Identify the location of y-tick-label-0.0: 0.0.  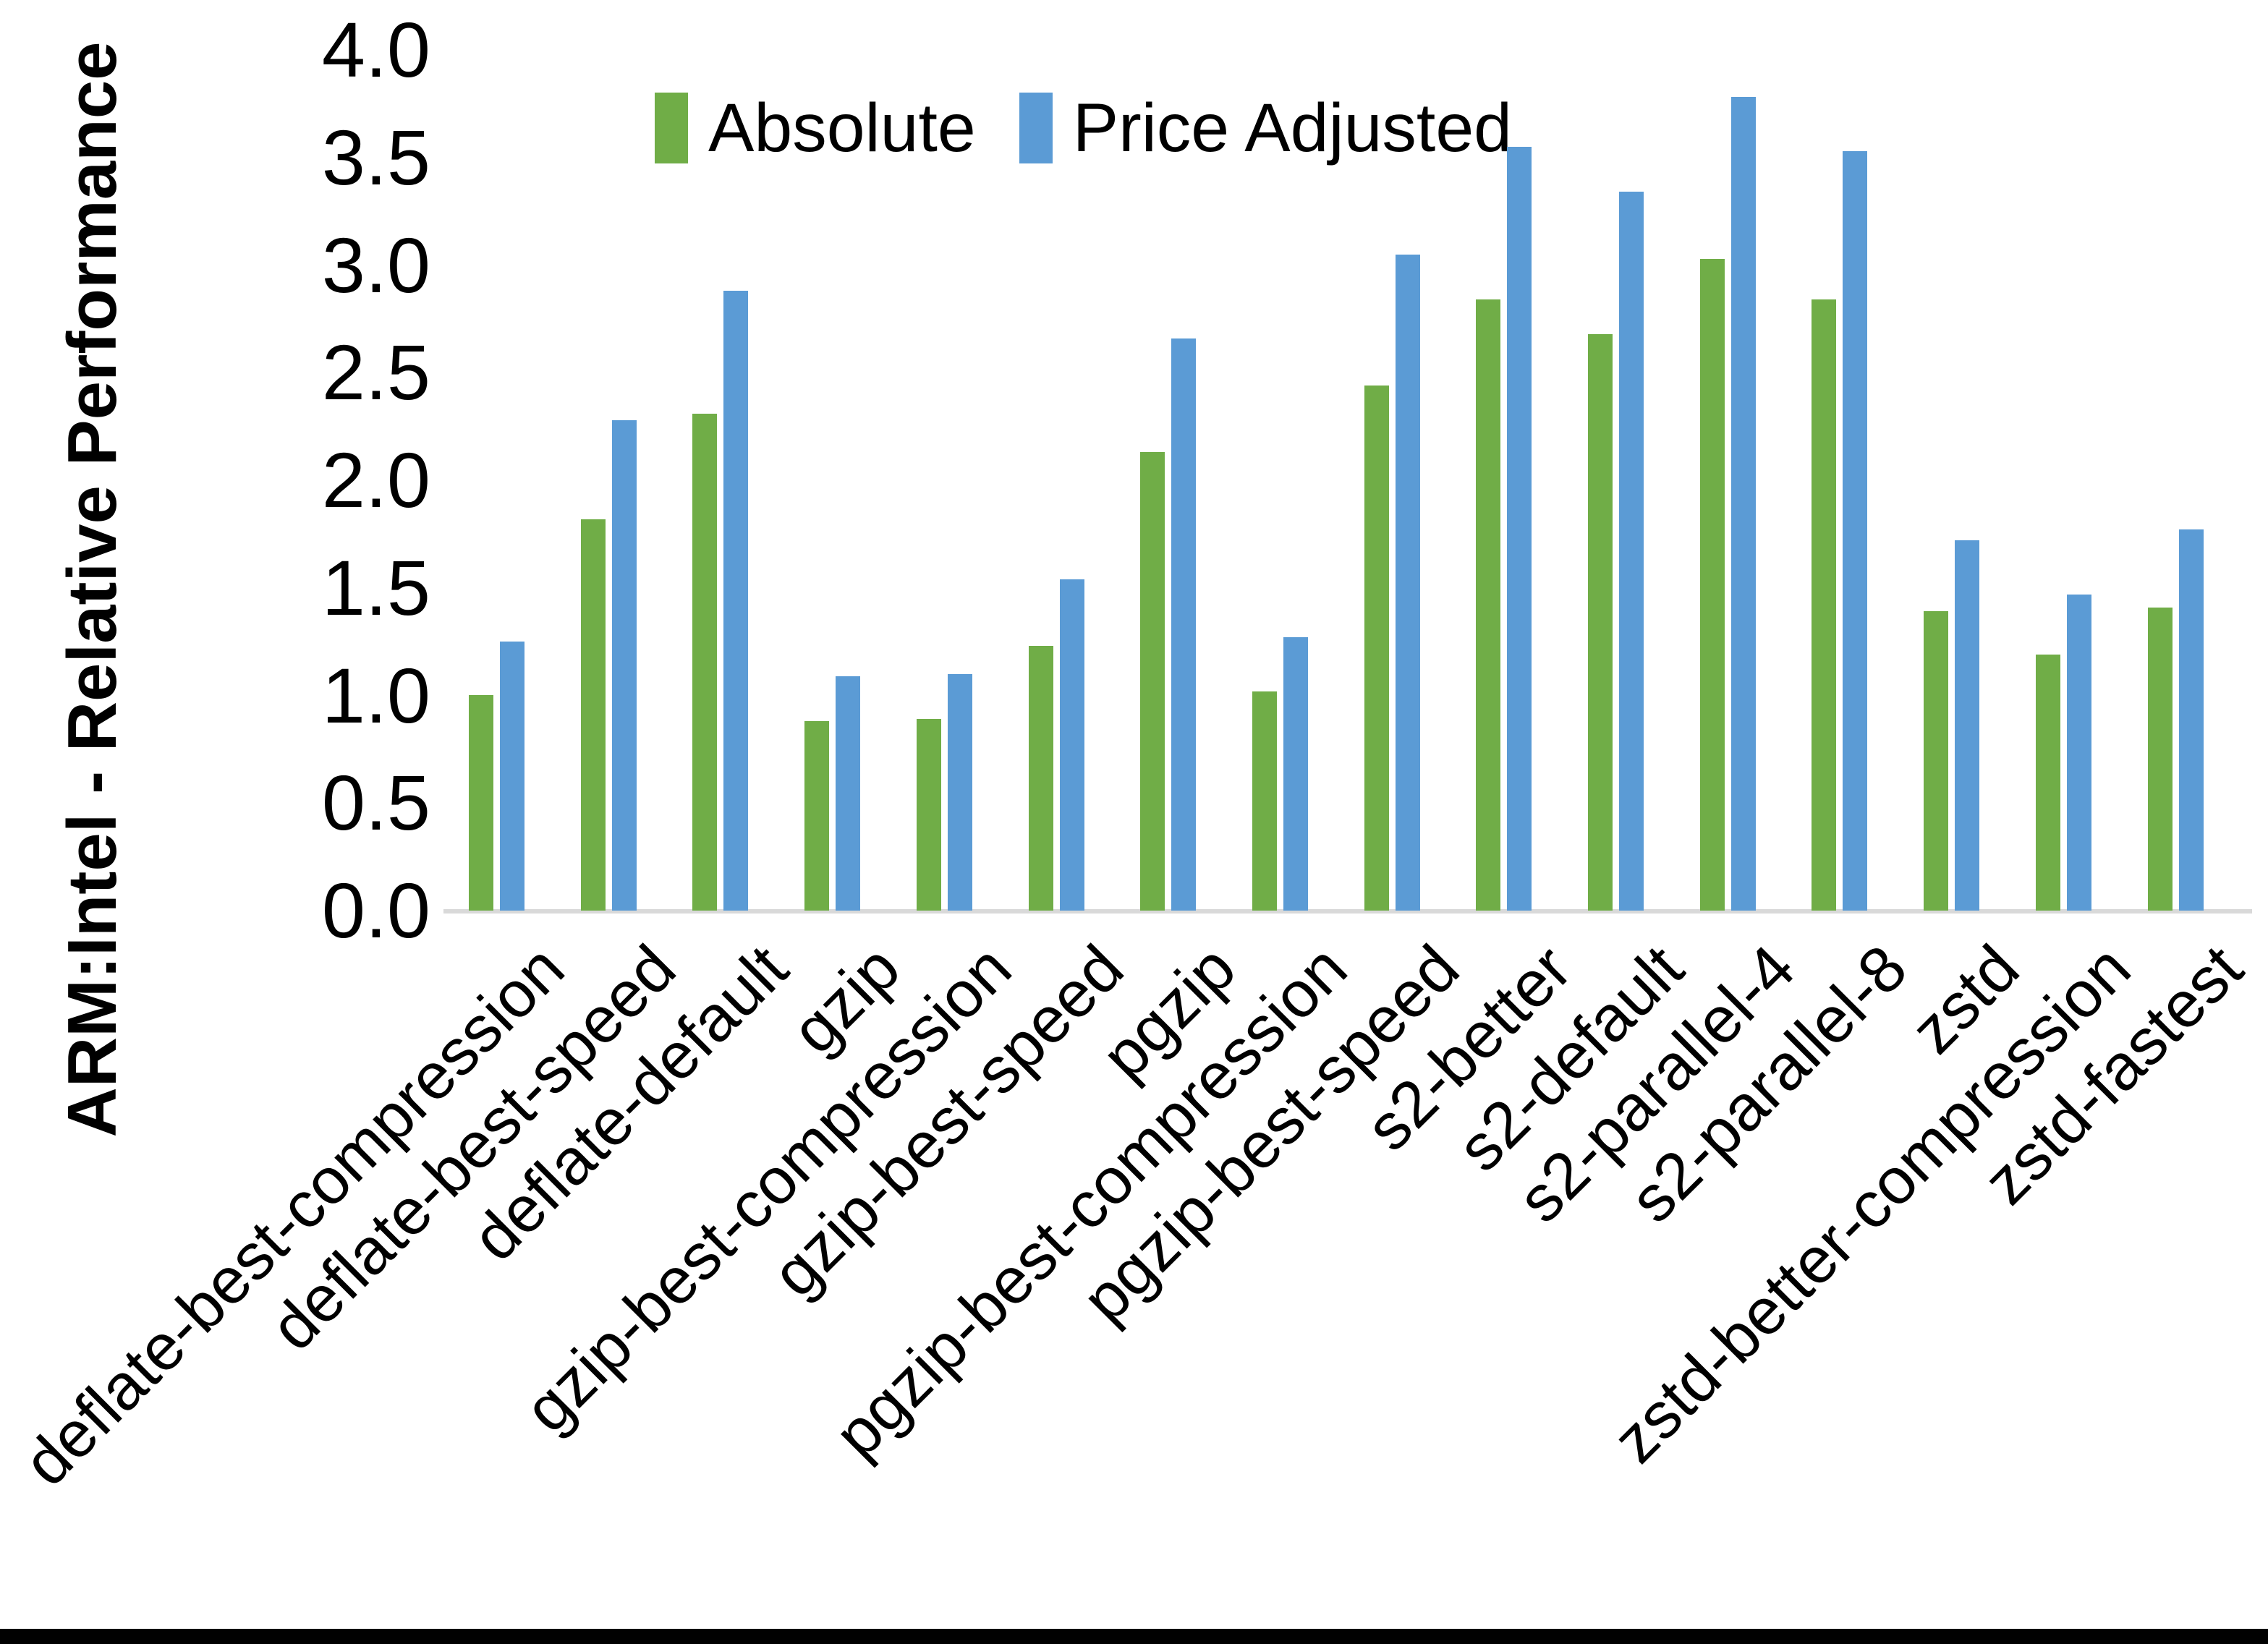
(375, 910).